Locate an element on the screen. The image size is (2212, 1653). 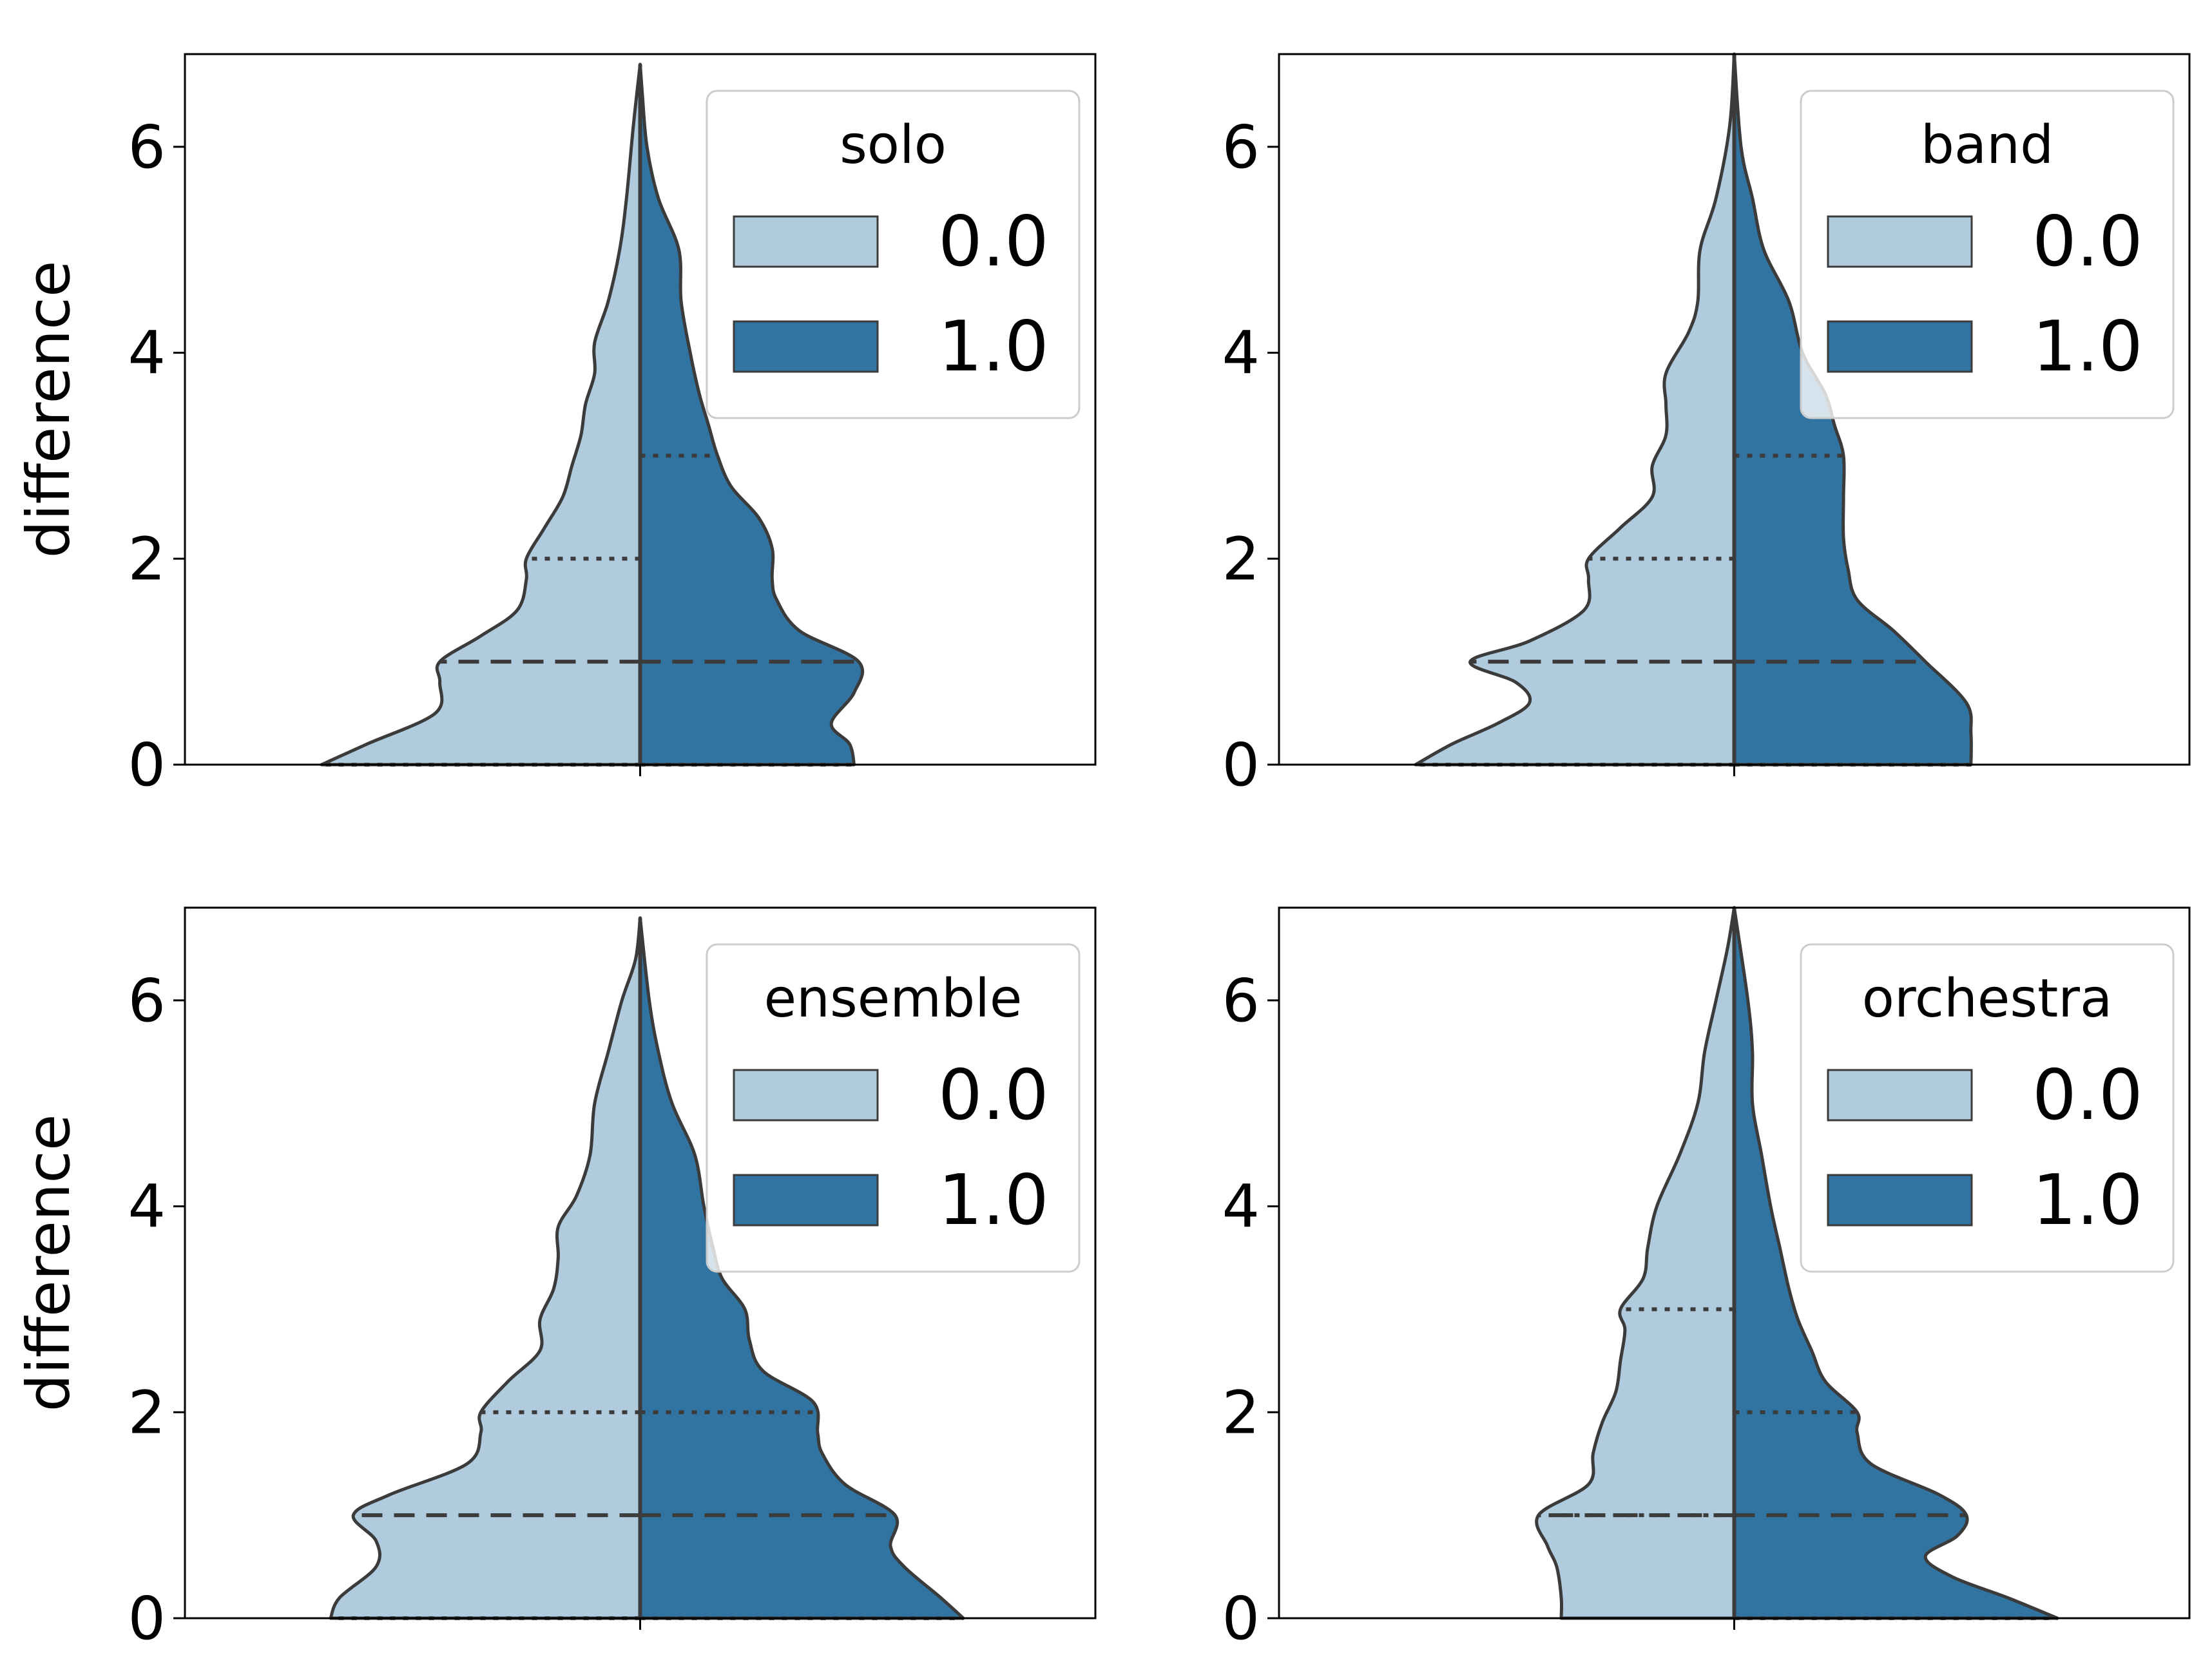
legend-title: band is located at coordinates (1987, 145).